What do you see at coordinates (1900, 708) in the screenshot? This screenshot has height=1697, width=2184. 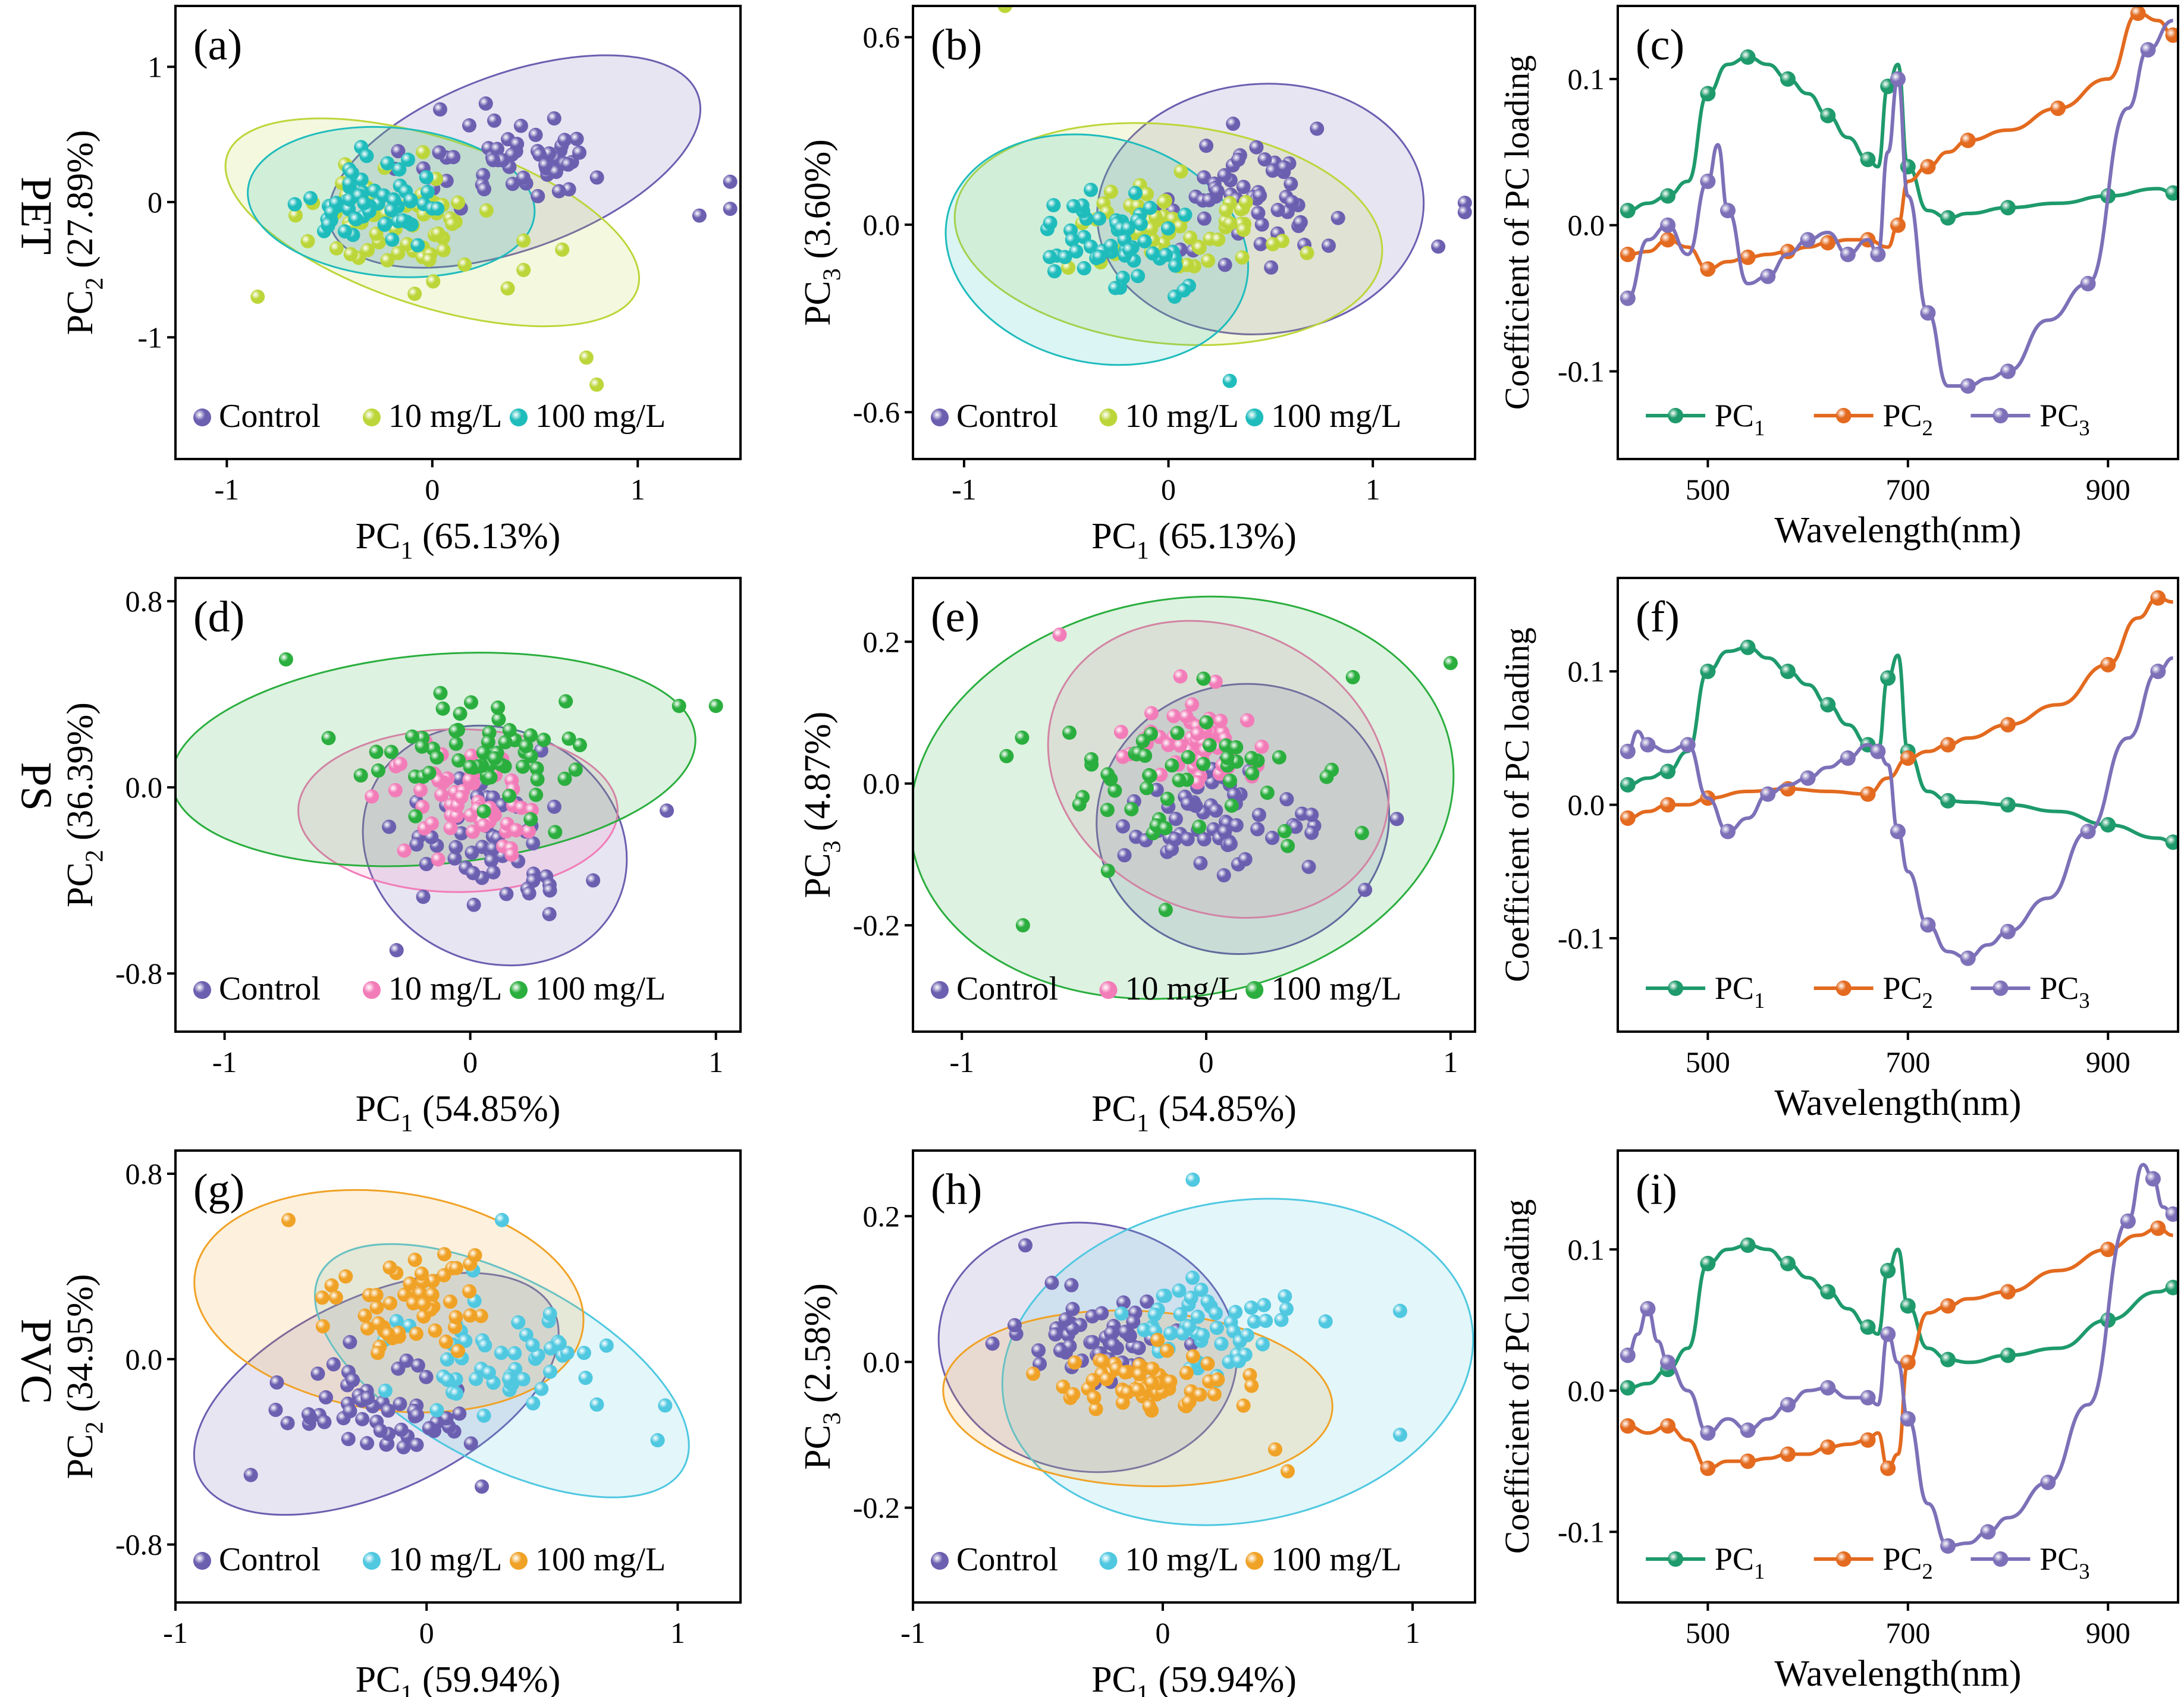 I see `series-line-pc2` at bounding box center [1900, 708].